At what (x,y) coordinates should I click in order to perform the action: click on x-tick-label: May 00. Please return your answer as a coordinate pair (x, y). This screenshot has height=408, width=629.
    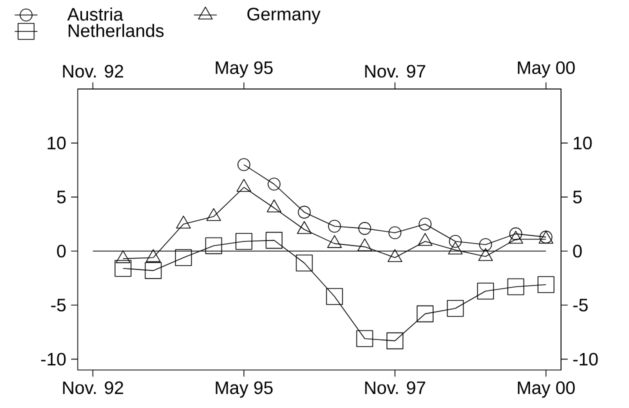
    Looking at the image, I should click on (546, 69).